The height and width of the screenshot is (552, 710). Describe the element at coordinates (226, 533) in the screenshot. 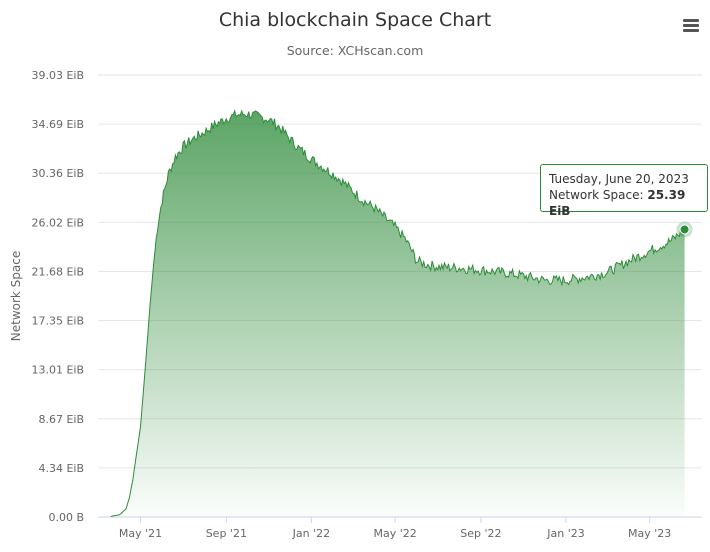

I see `x-tick-label: Sep '21` at that location.